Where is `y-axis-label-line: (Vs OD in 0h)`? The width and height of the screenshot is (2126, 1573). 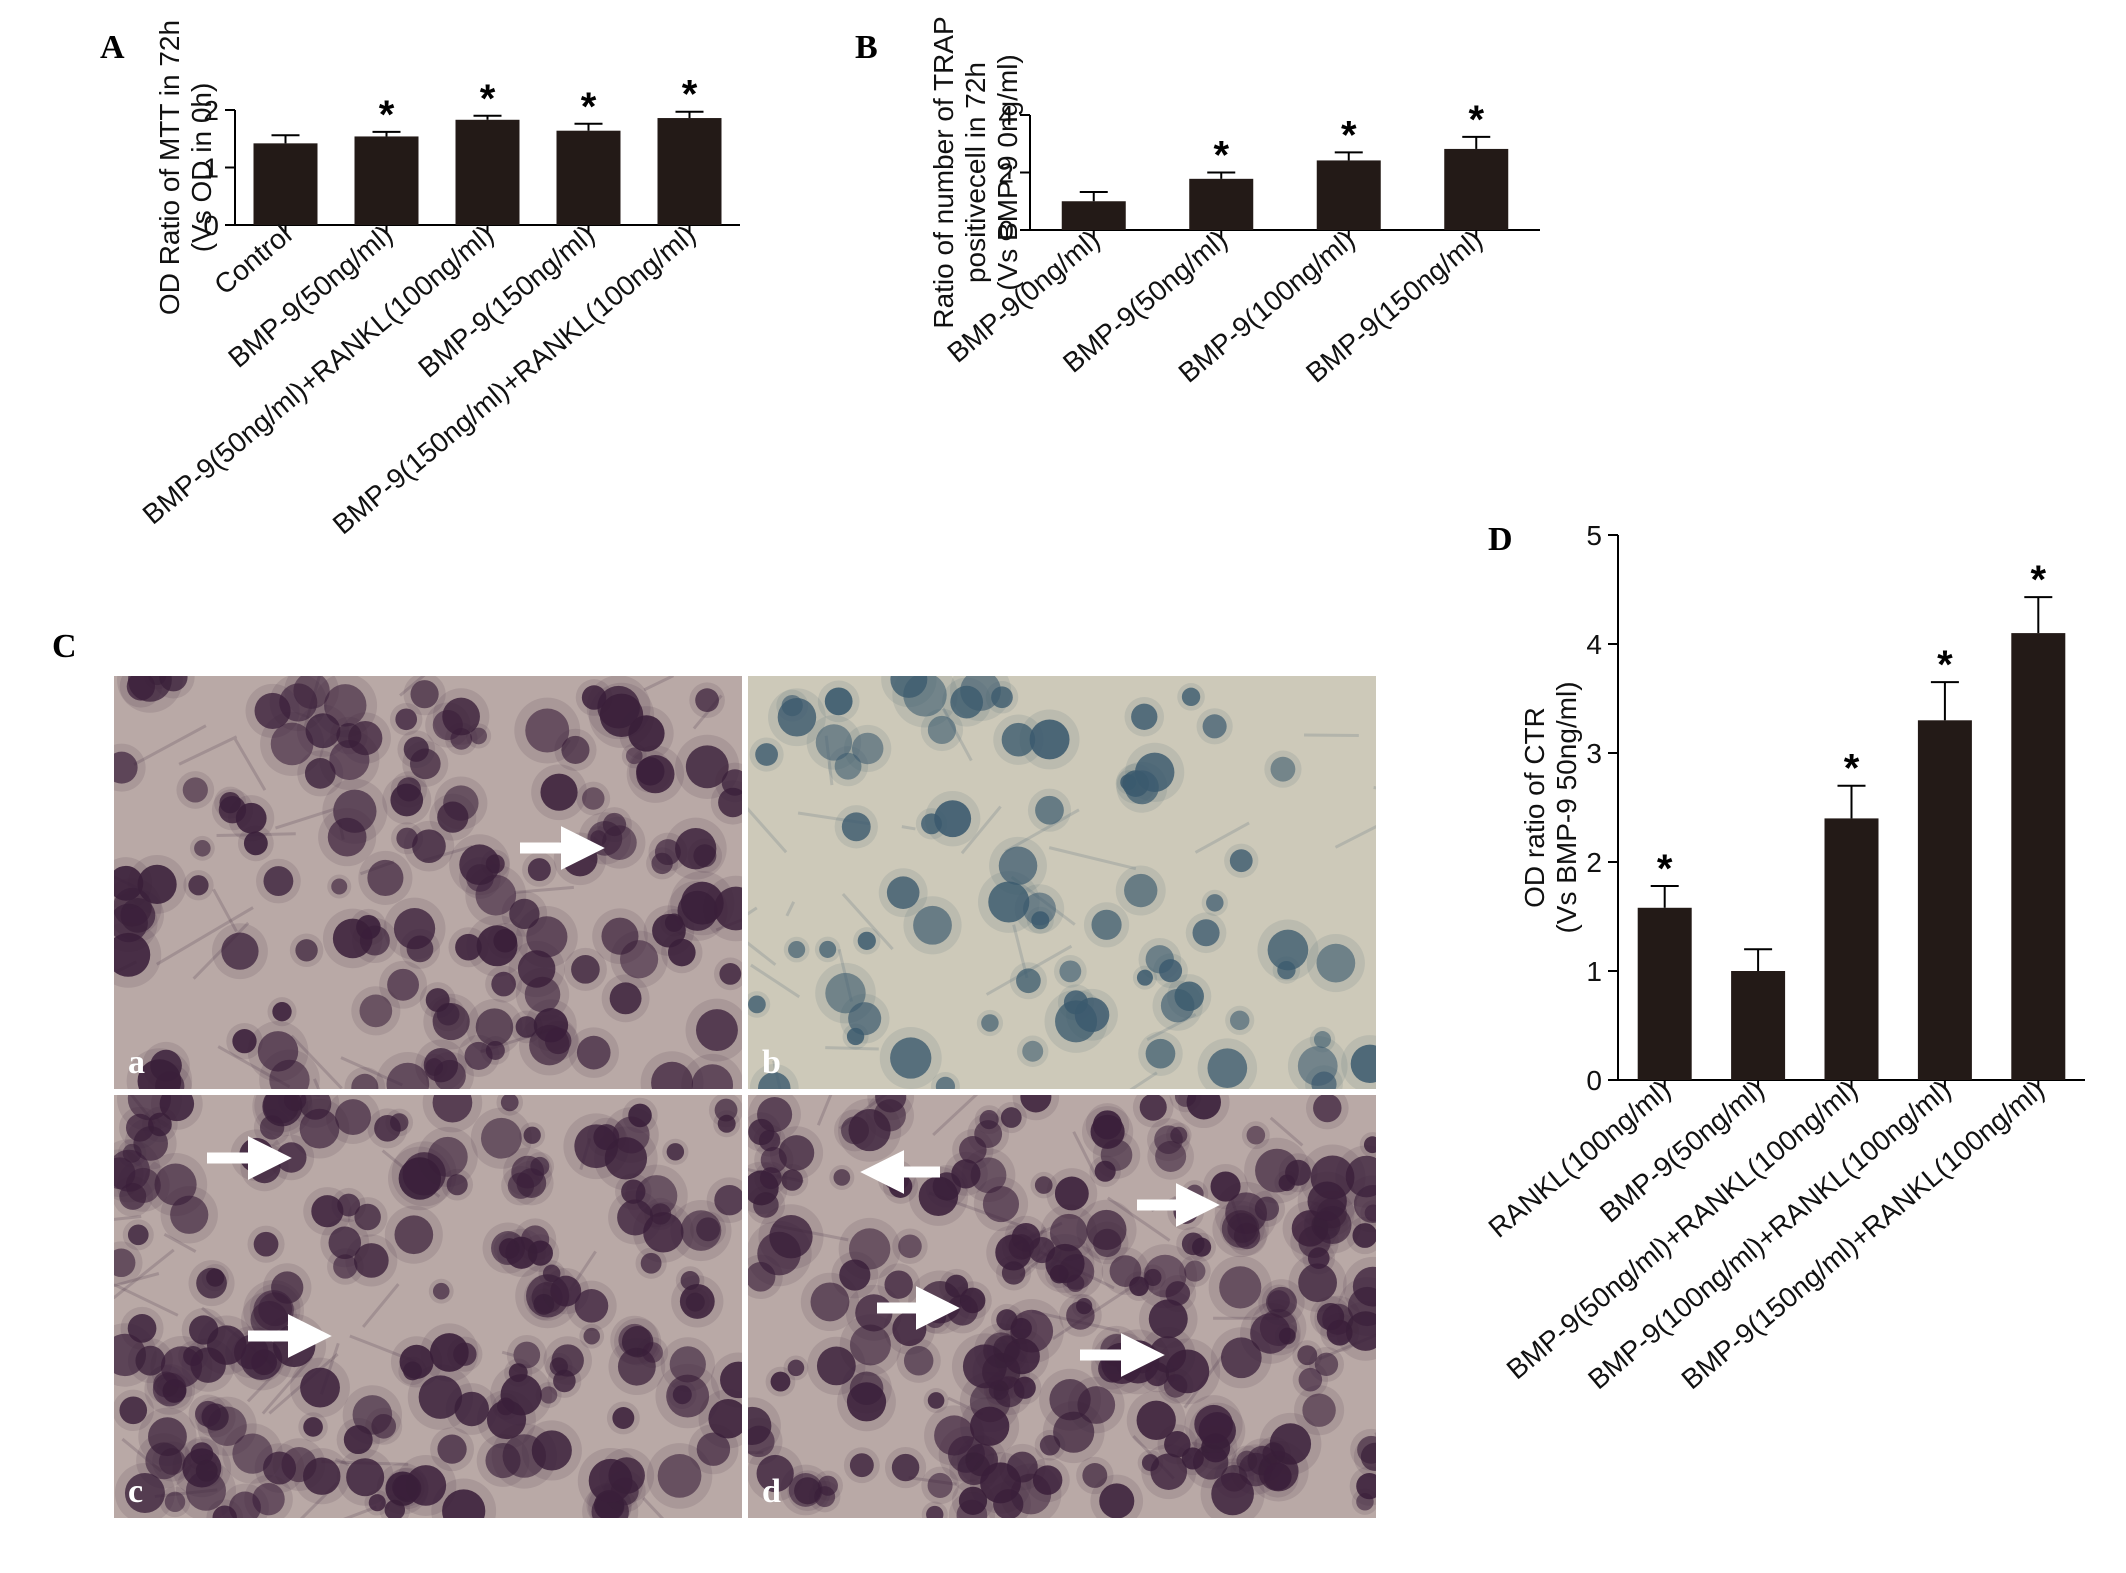
y-axis-label-line: (Vs OD in 0h) is located at coordinates (201, 168).